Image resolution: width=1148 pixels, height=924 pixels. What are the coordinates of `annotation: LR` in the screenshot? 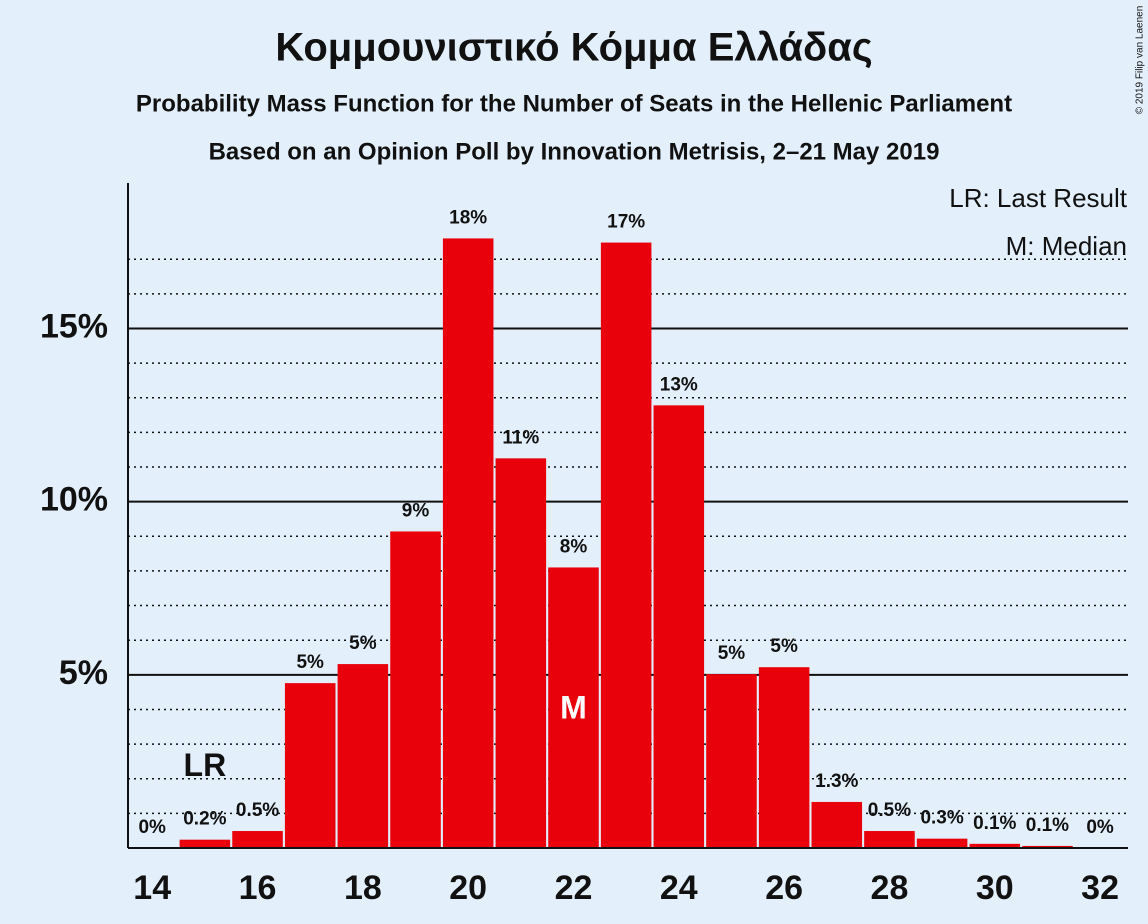 It's located at (205, 765).